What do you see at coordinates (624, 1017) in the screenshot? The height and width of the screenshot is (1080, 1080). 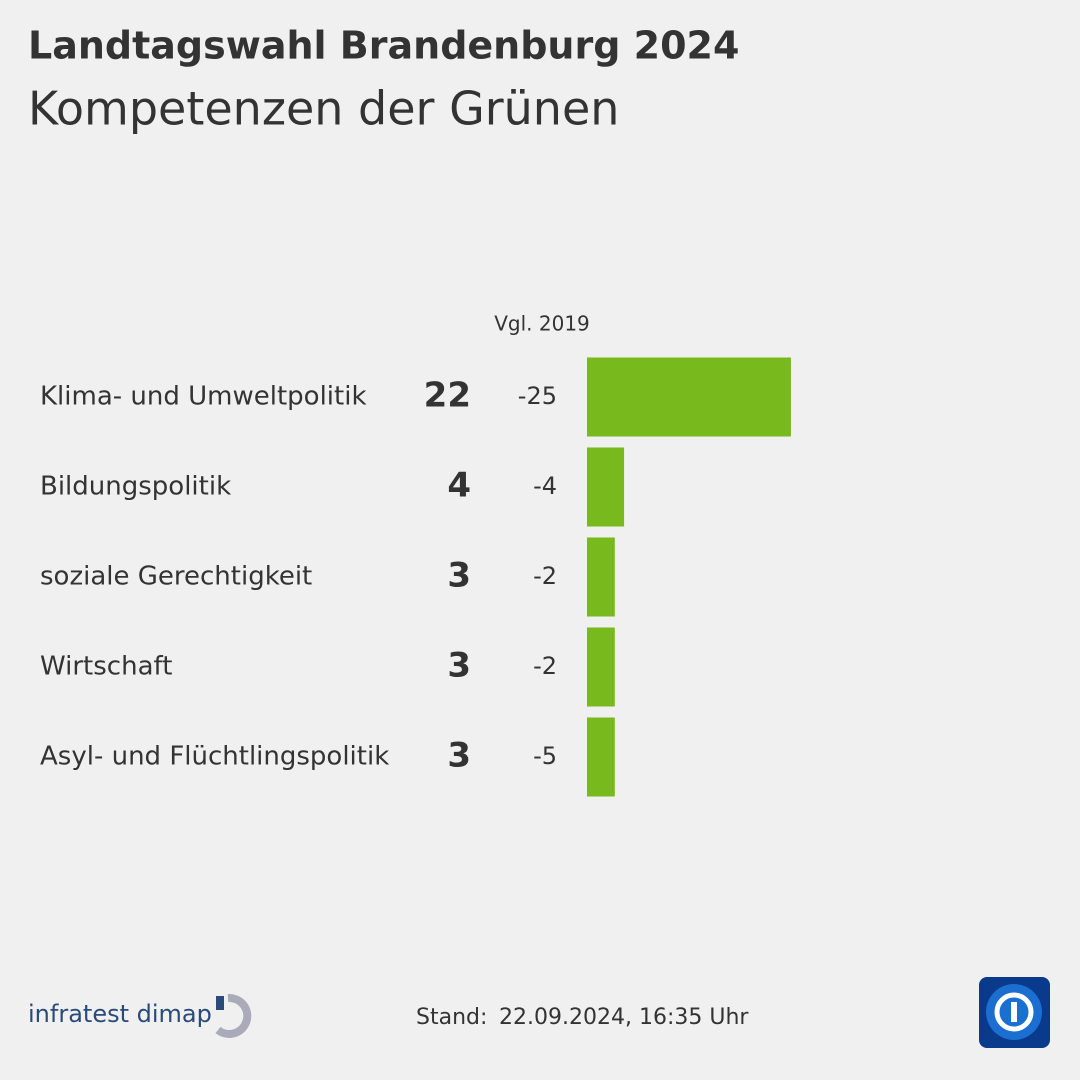 I see `stand-date: 22.09.2024, 16:35 Uhr` at bounding box center [624, 1017].